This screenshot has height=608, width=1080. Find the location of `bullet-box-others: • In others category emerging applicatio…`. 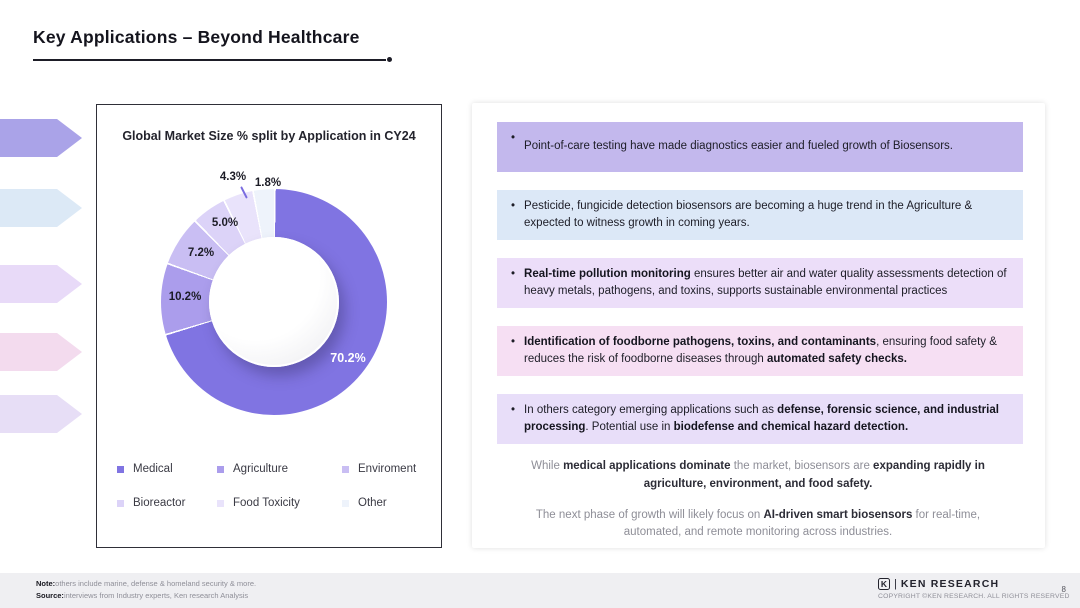

bullet-box-others: • In others category emerging applicatio… is located at coordinates (760, 418).